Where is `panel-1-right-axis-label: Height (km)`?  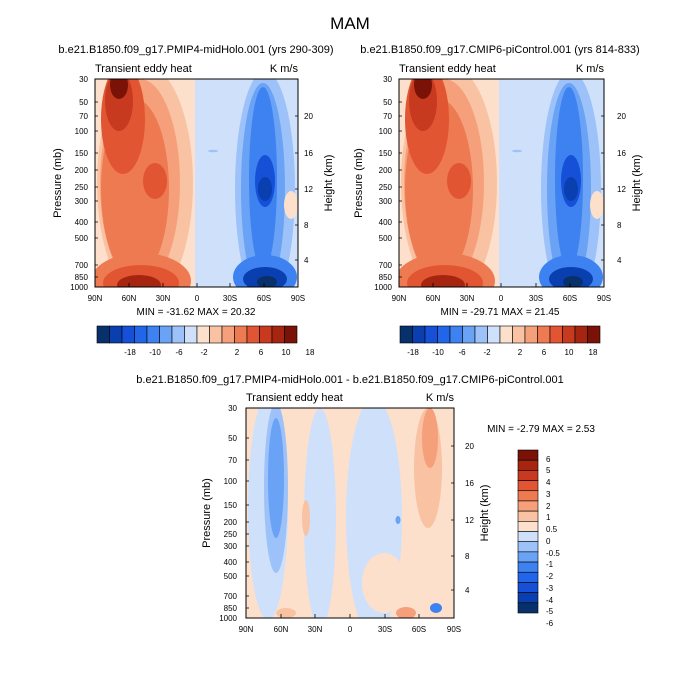 panel-1-right-axis-label: Height (km) is located at coordinates (329, 183).